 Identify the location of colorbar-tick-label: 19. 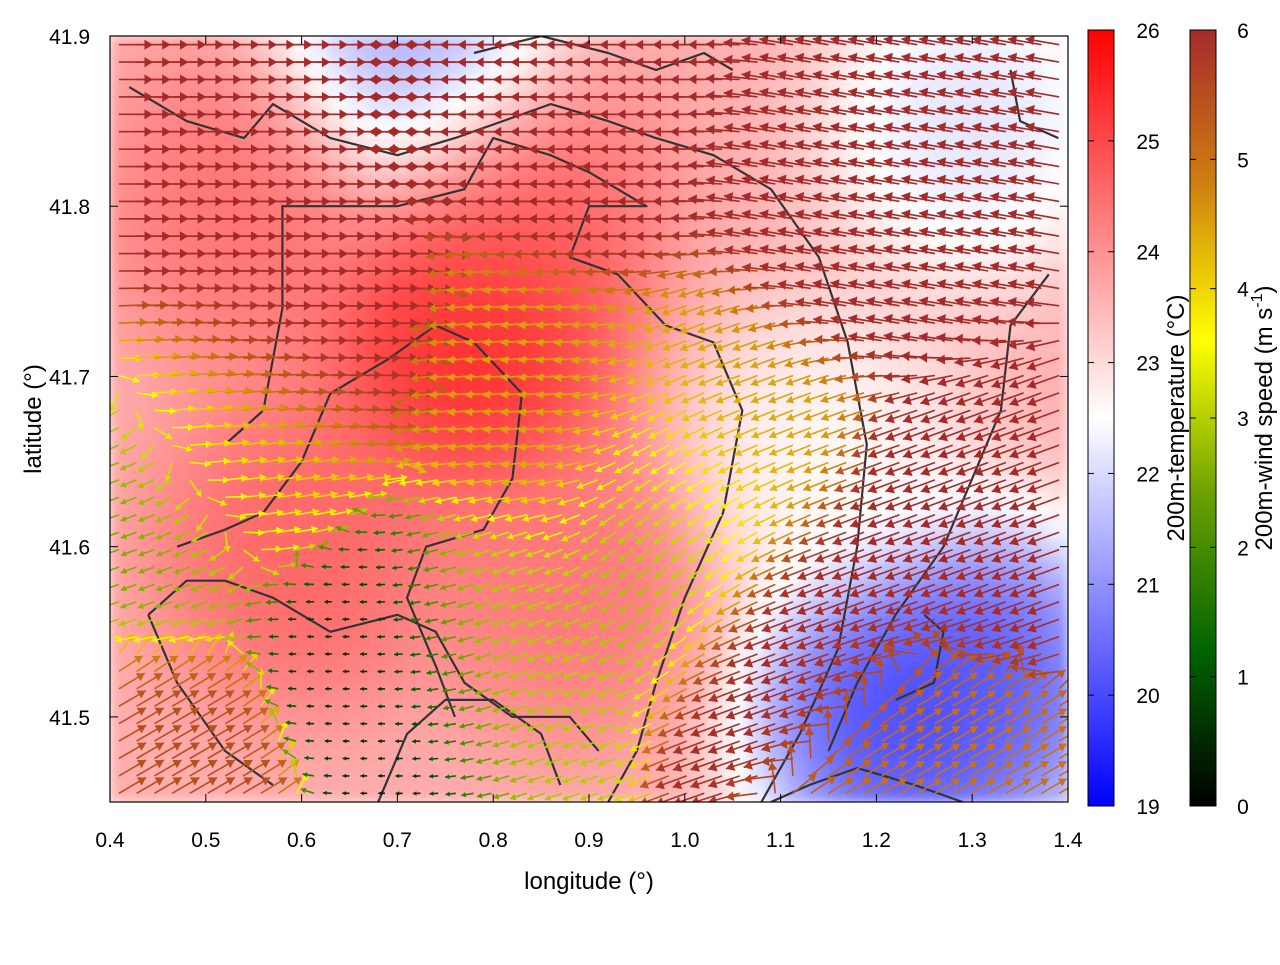
(1147, 807).